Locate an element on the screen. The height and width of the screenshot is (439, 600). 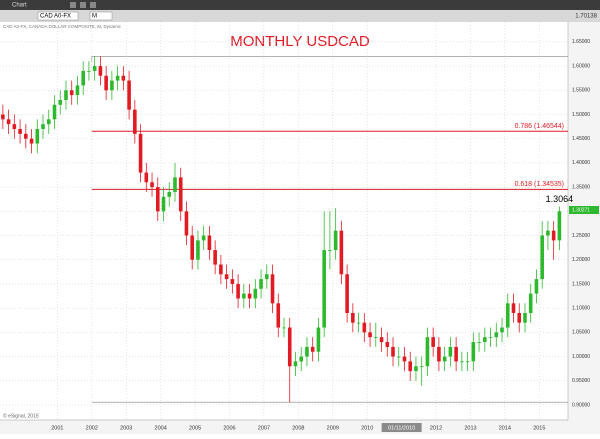
x-tick-label: 2010 is located at coordinates (367, 428).